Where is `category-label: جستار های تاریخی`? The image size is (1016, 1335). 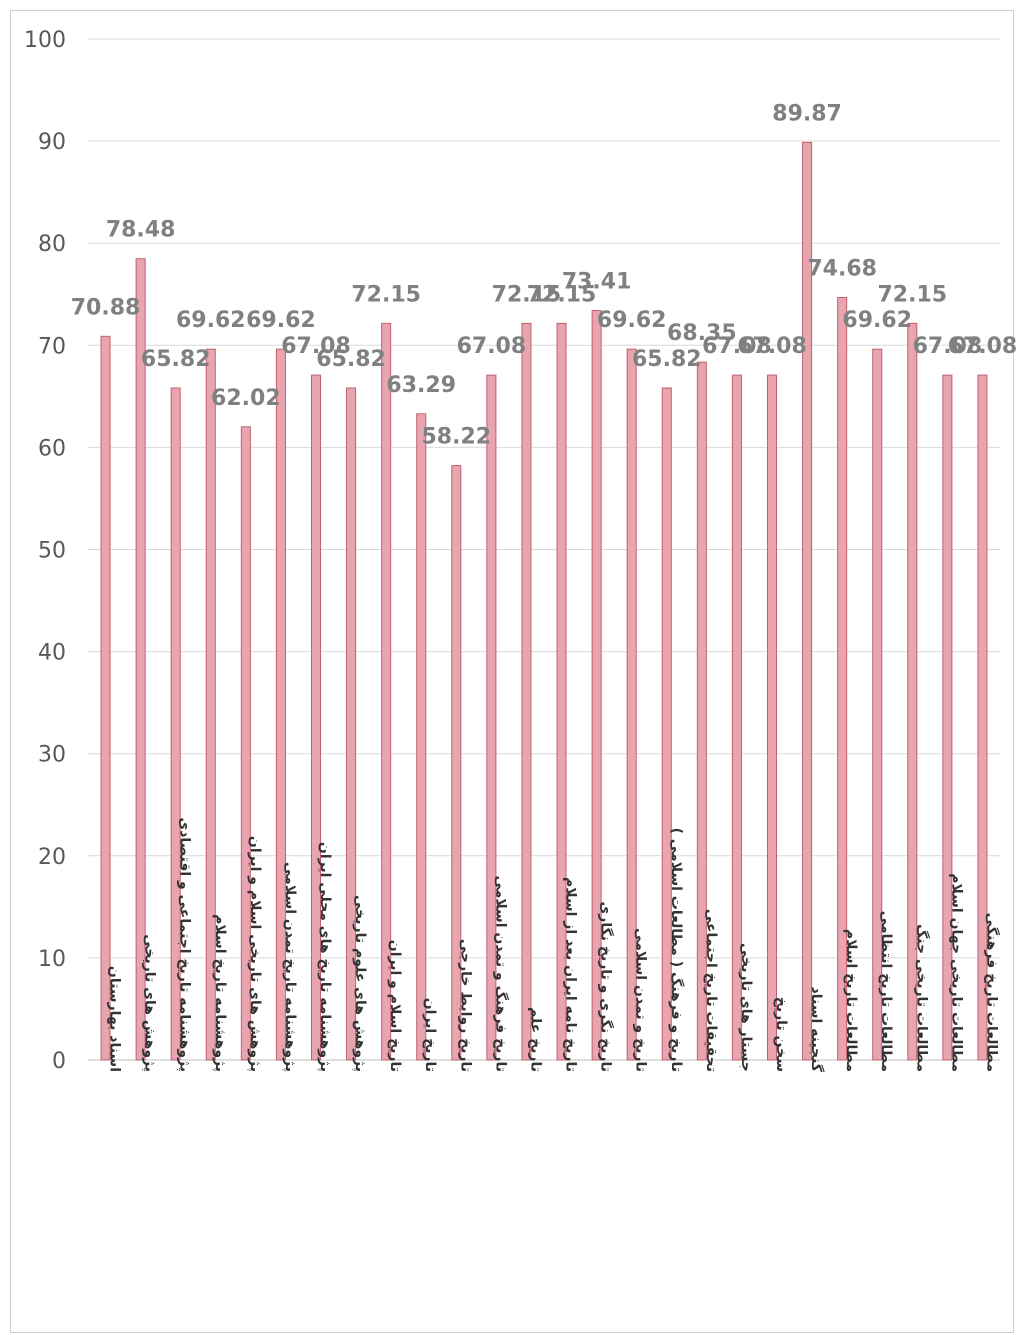
category-label: جستار های تاریخی is located at coordinates (746, 1007).